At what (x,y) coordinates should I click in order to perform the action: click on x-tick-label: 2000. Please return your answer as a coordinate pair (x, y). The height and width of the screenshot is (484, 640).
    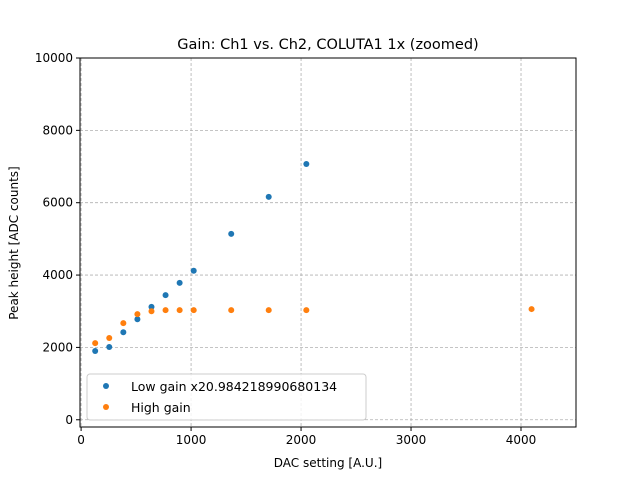
    Looking at the image, I should click on (301, 440).